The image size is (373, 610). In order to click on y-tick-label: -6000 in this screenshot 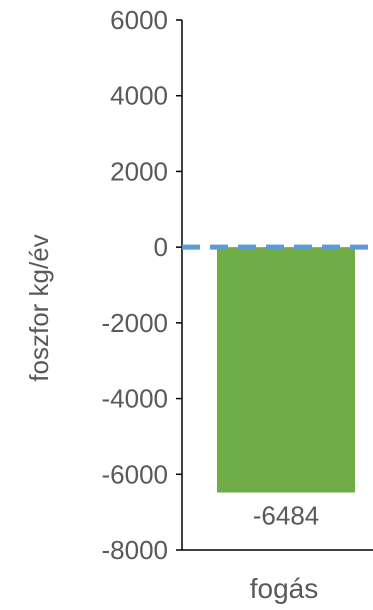, I will do `click(135, 474)`.